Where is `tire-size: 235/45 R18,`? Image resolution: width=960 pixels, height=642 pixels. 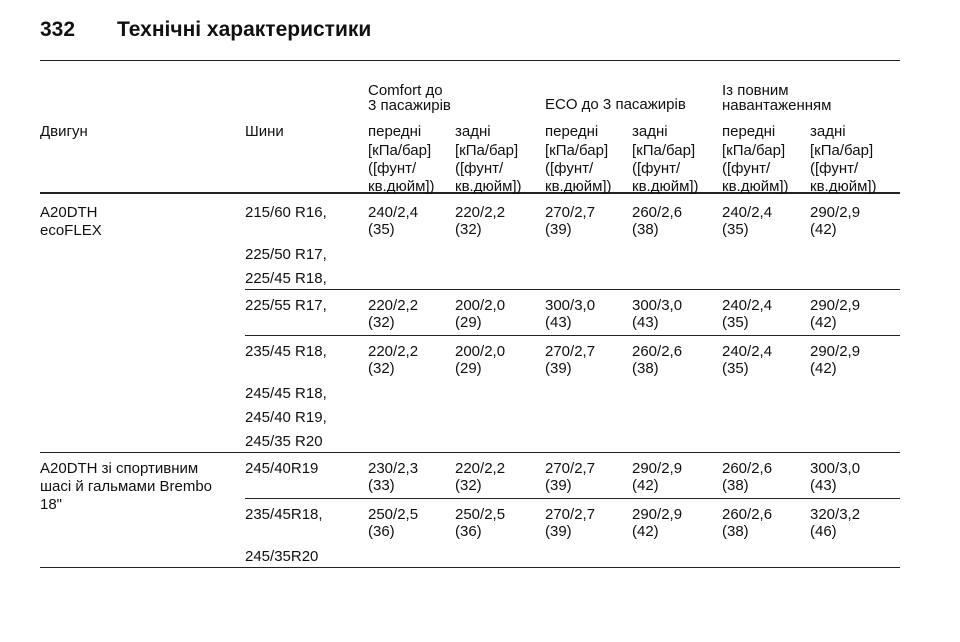 tire-size: 235/45 R18, is located at coordinates (286, 351).